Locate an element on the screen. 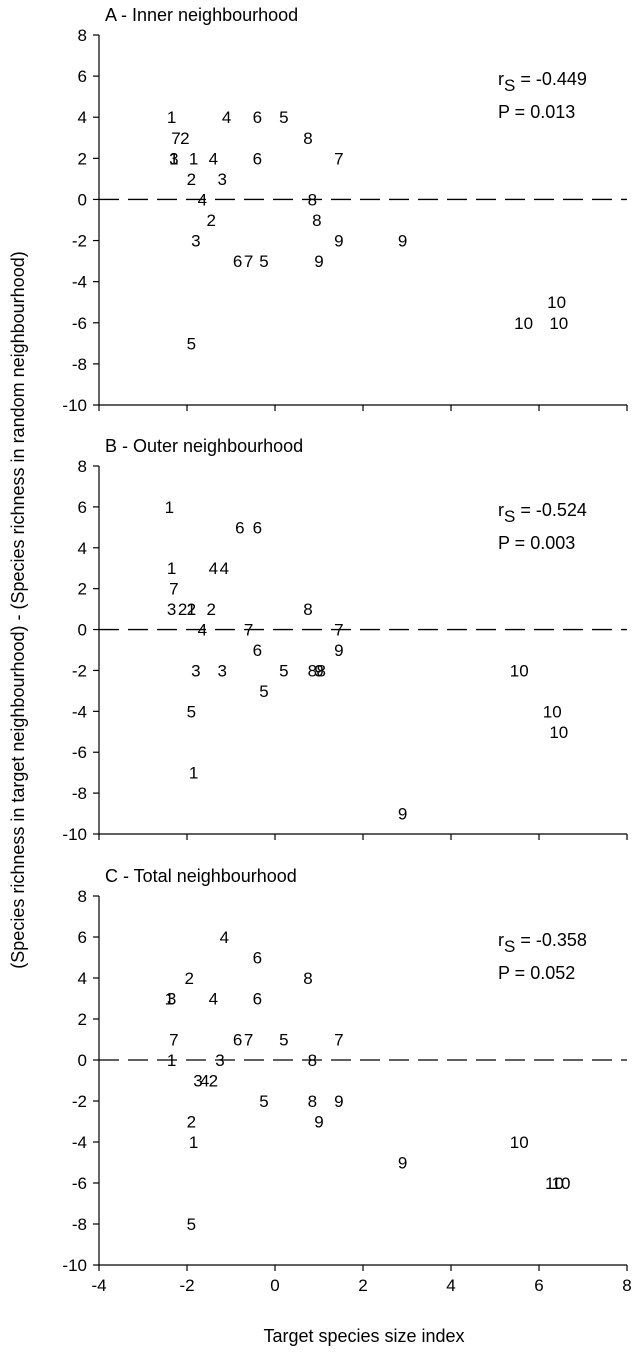 This screenshot has width=632, height=1354. y-tick-label: -8 is located at coordinates (79, 1224).